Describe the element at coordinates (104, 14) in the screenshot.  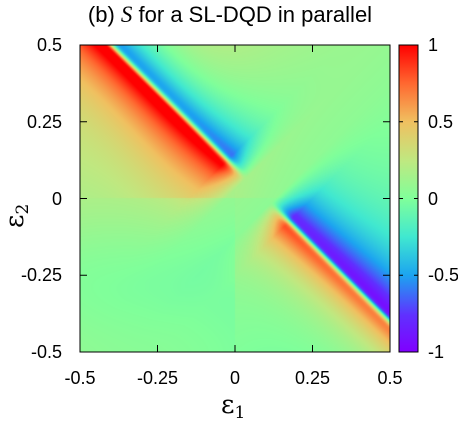
I see `title-prefix: (b)` at that location.